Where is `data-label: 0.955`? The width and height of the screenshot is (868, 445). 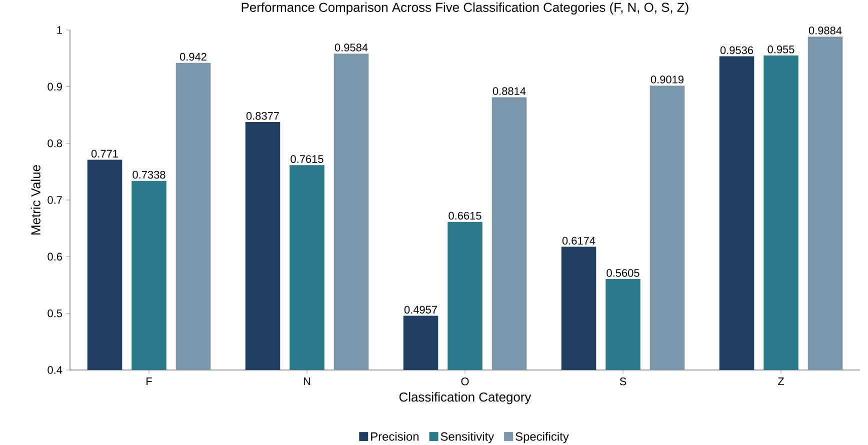 data-label: 0.955 is located at coordinates (781, 50).